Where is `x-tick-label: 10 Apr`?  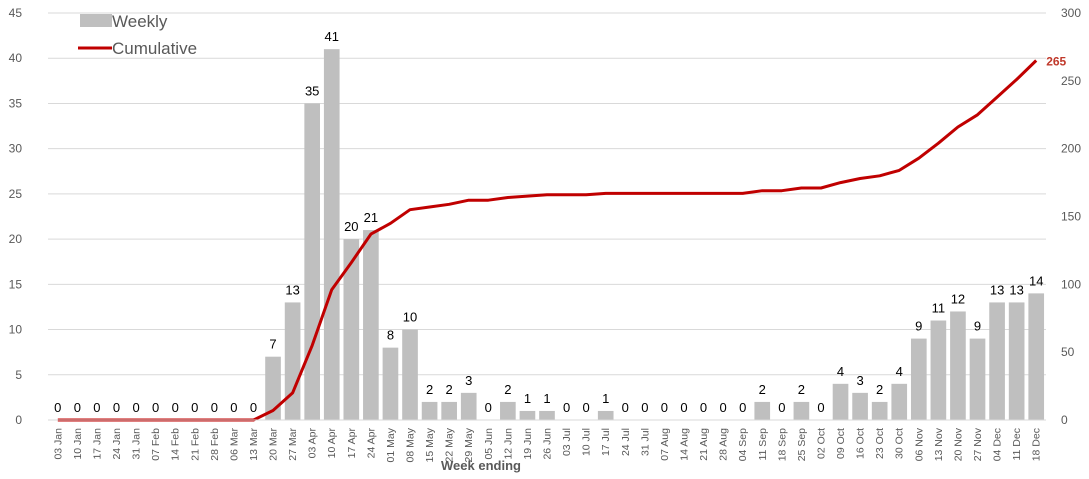
x-tick-label: 10 Apr is located at coordinates (332, 442).